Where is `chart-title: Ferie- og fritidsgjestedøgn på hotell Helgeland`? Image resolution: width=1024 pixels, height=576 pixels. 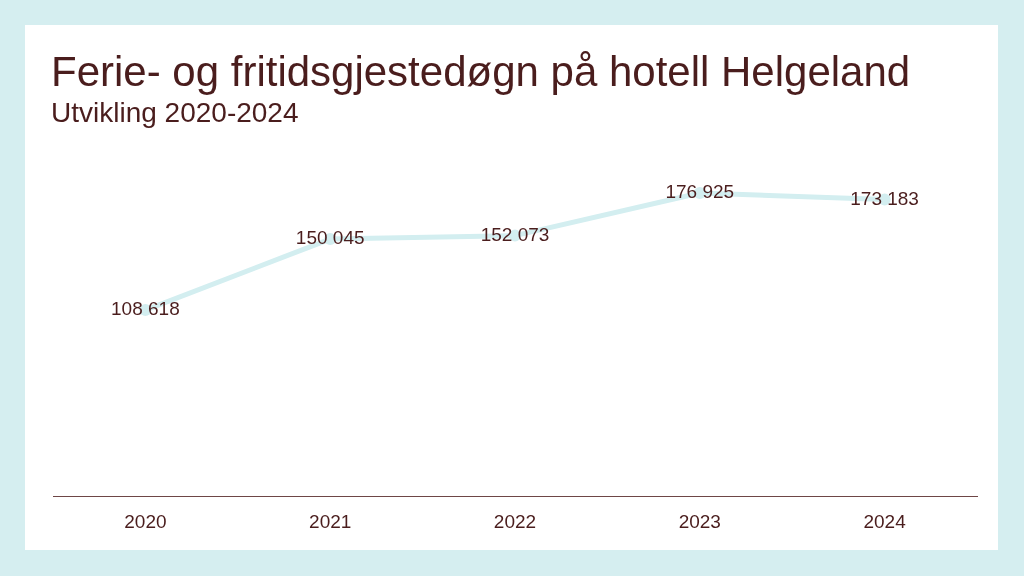 chart-title: Ferie- og fritidsgjestedøgn på hotell Helgeland is located at coordinates (481, 71).